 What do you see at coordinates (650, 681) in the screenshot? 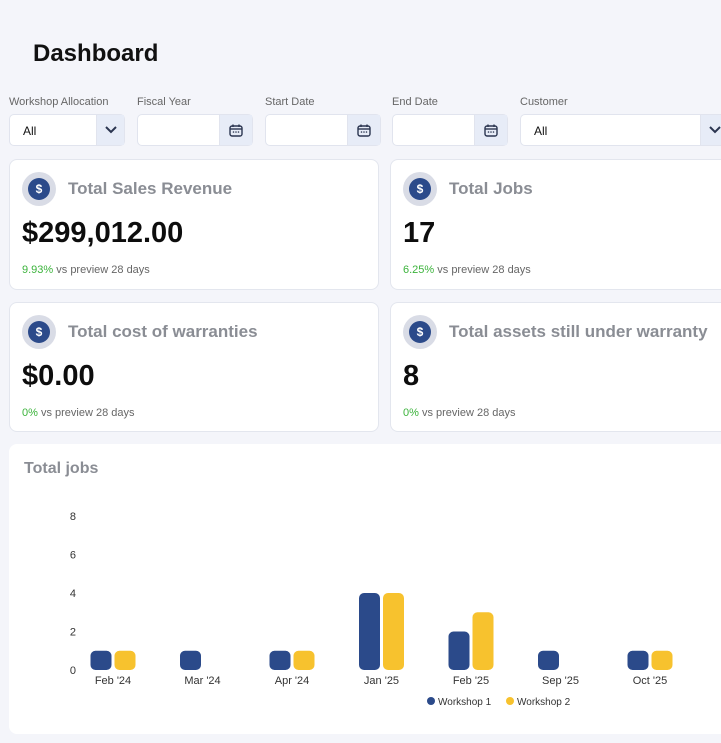
I see `x-tick-label: Oct '25` at bounding box center [650, 681].